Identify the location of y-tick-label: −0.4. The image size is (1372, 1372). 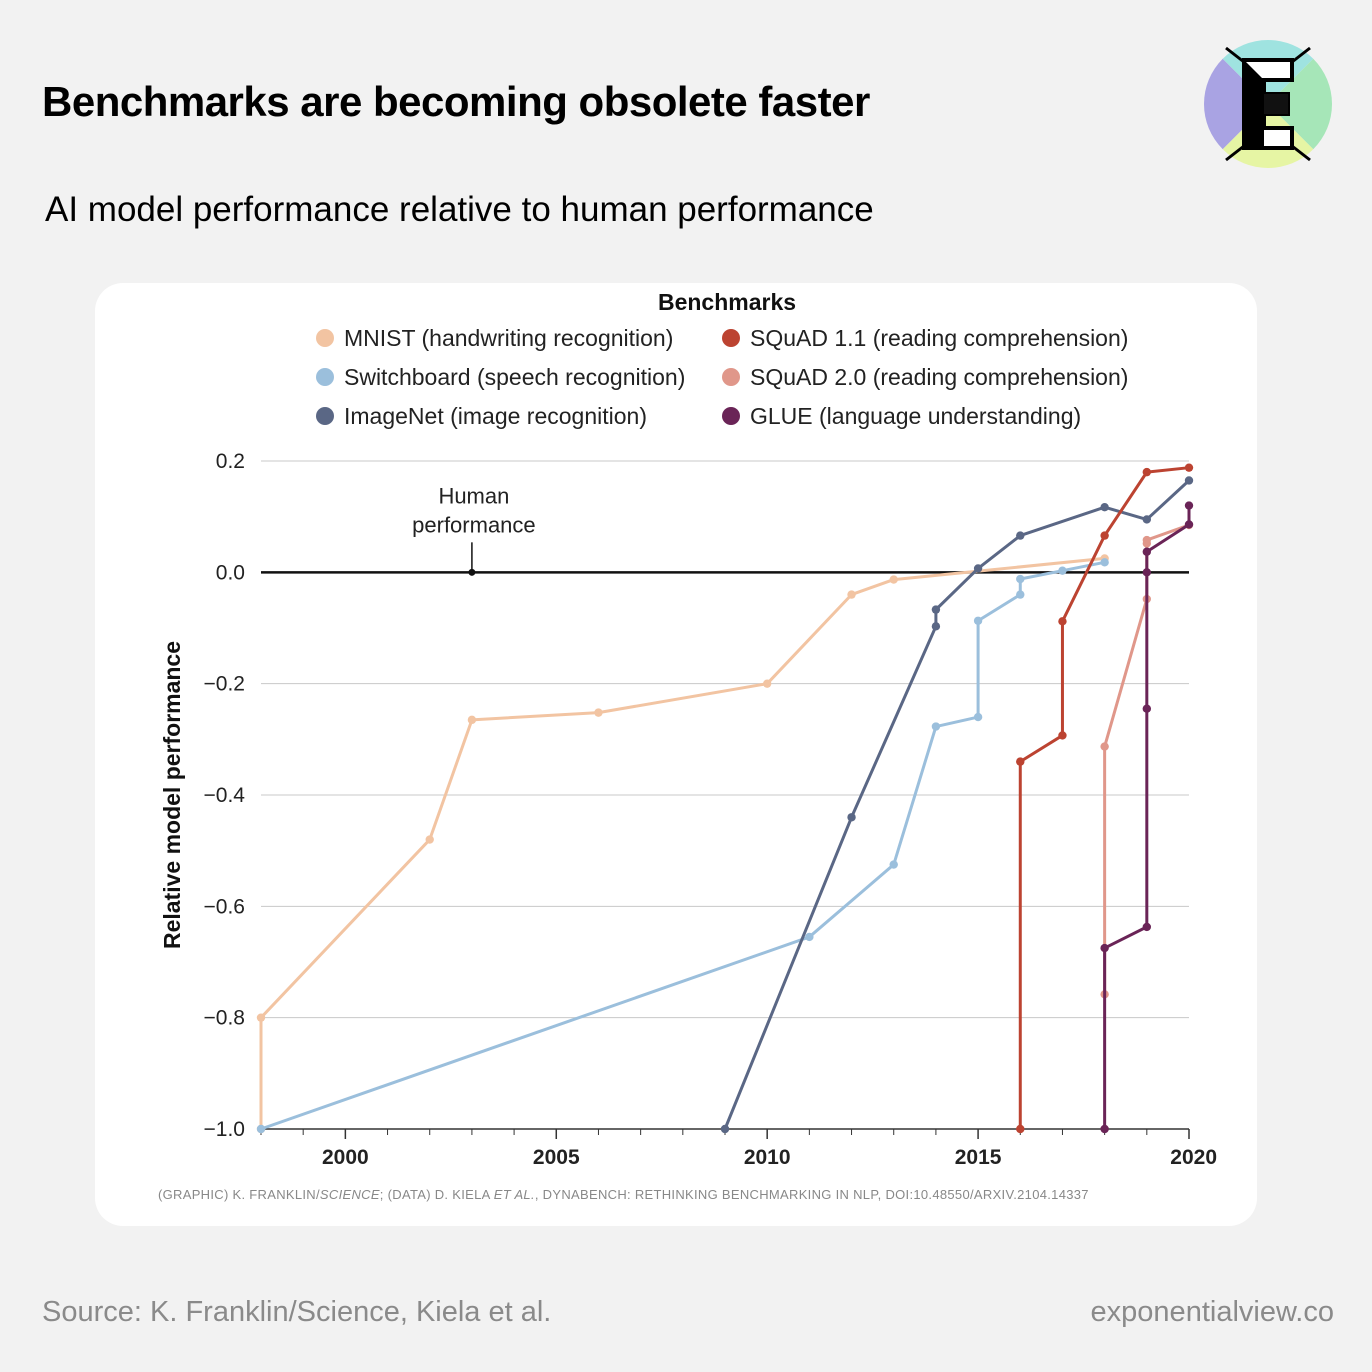
(225, 795).